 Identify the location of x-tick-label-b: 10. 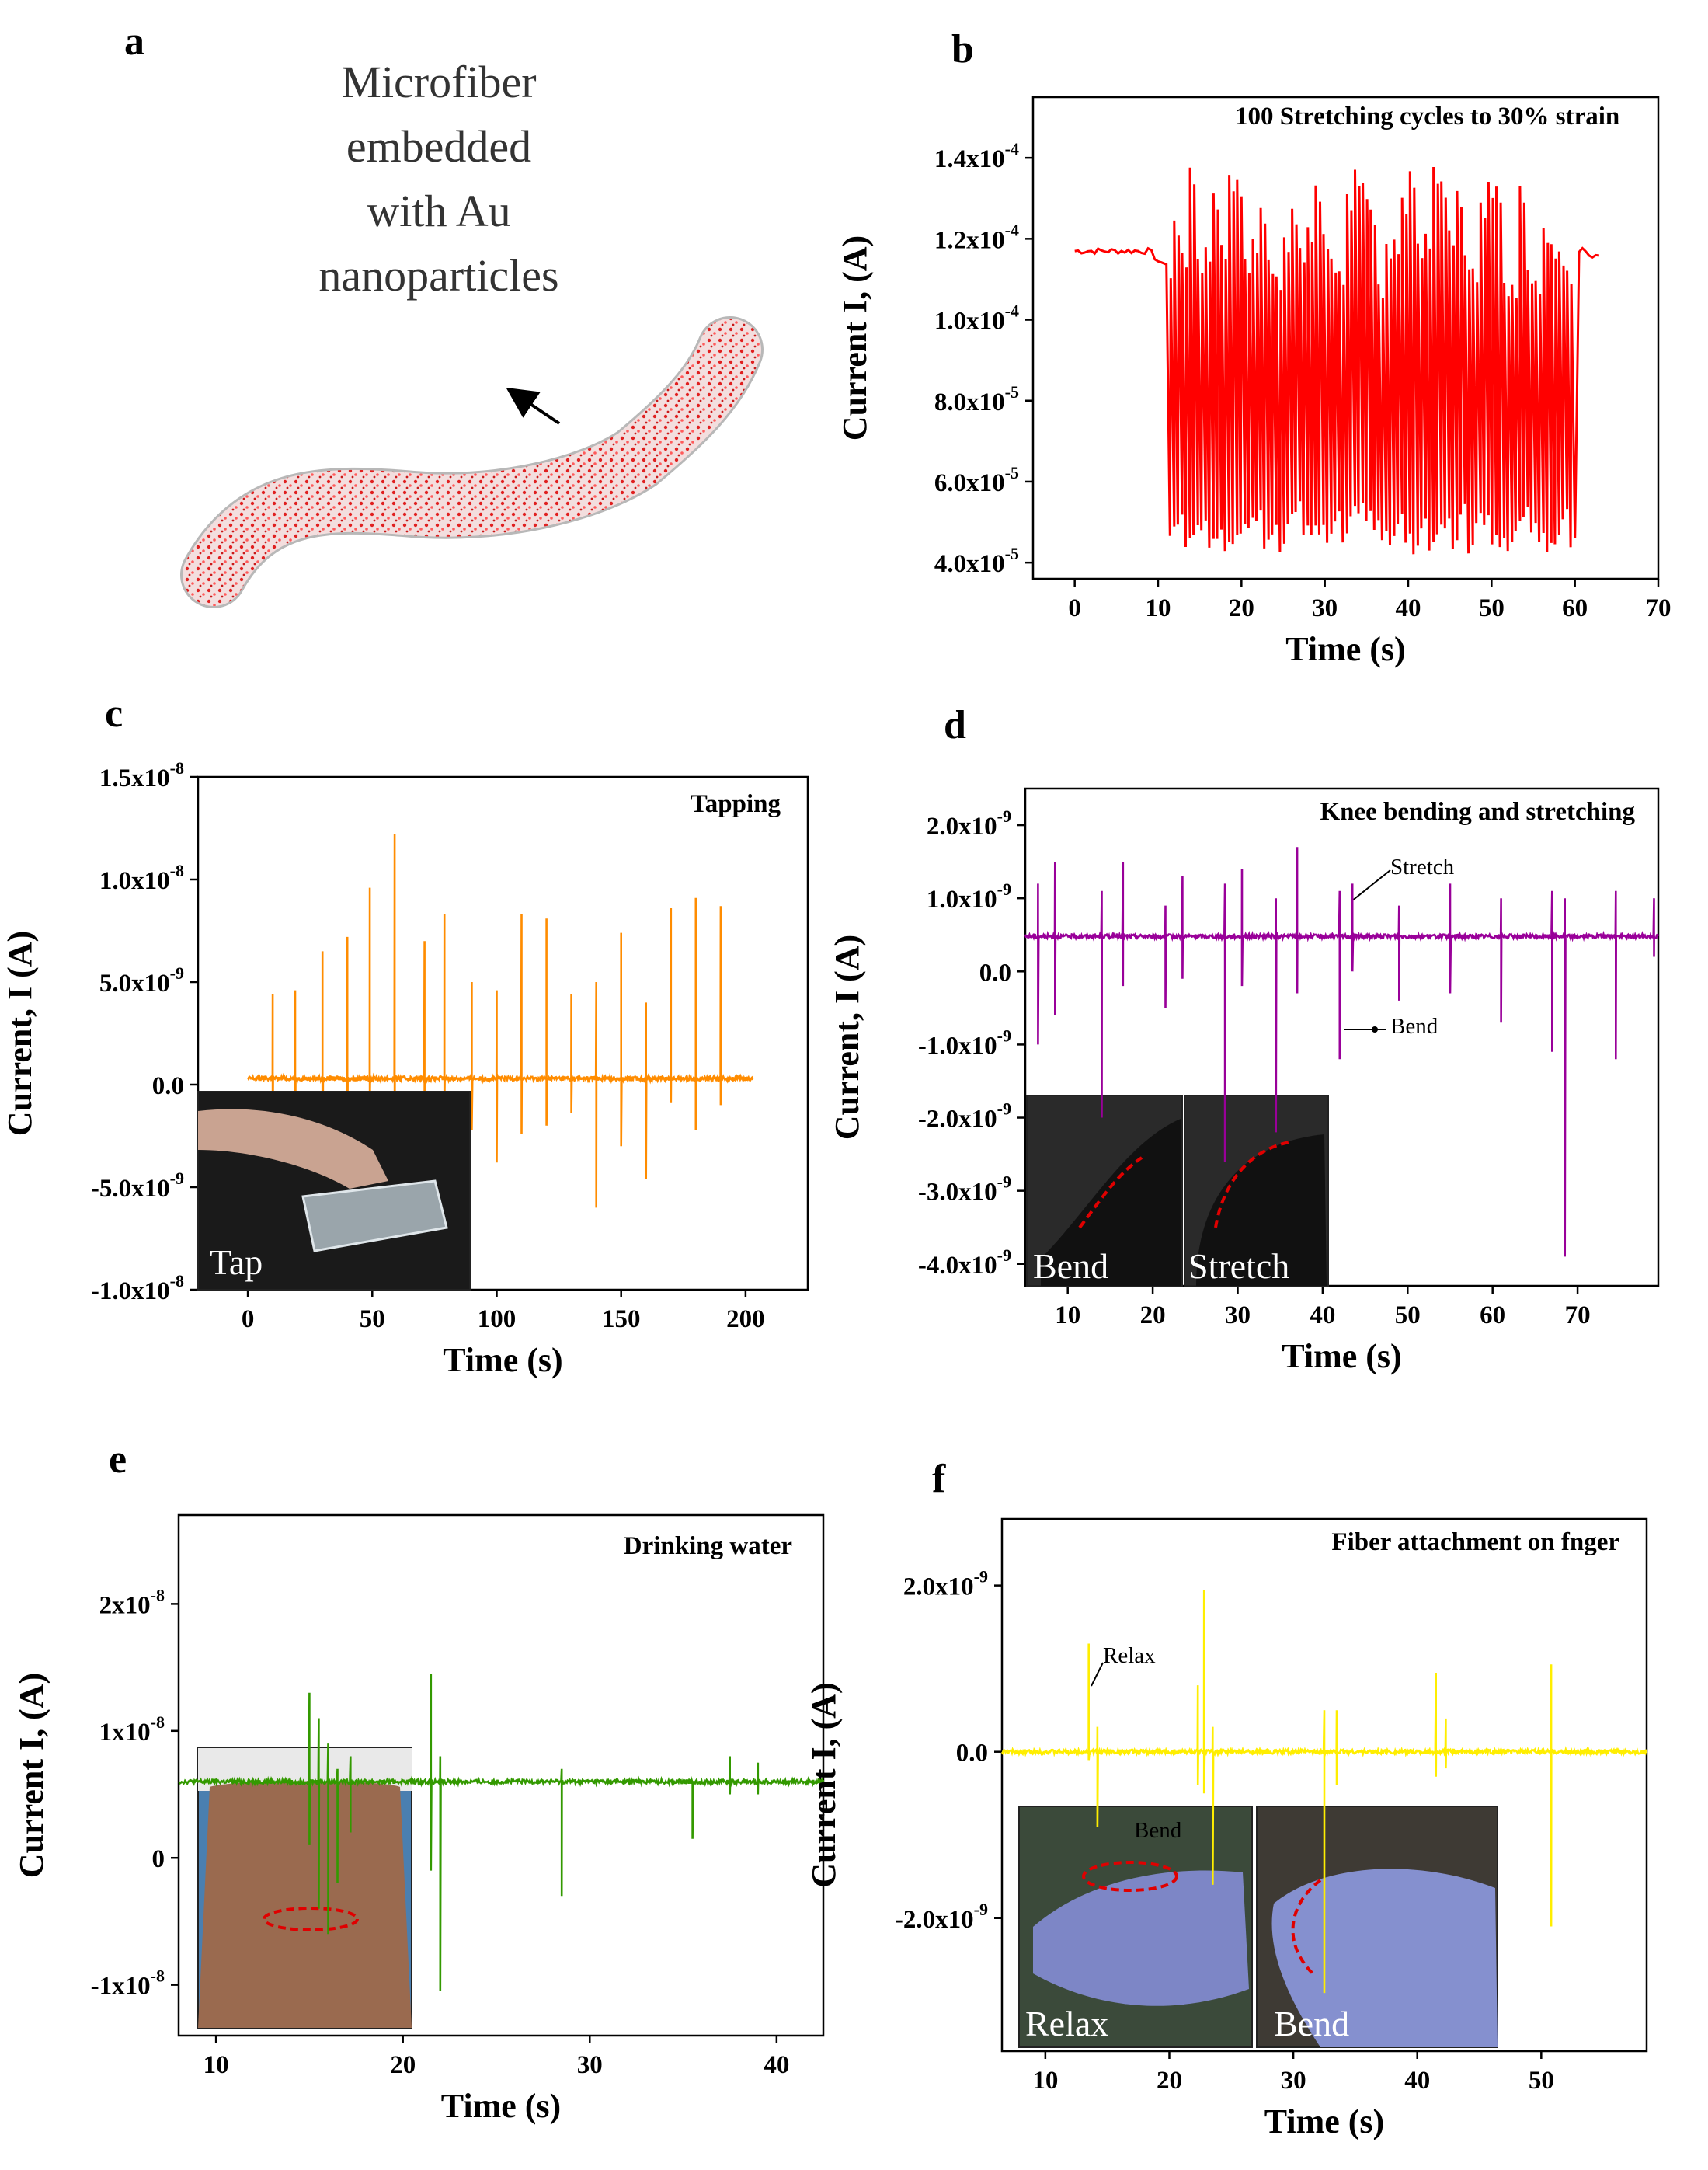
(1158, 608).